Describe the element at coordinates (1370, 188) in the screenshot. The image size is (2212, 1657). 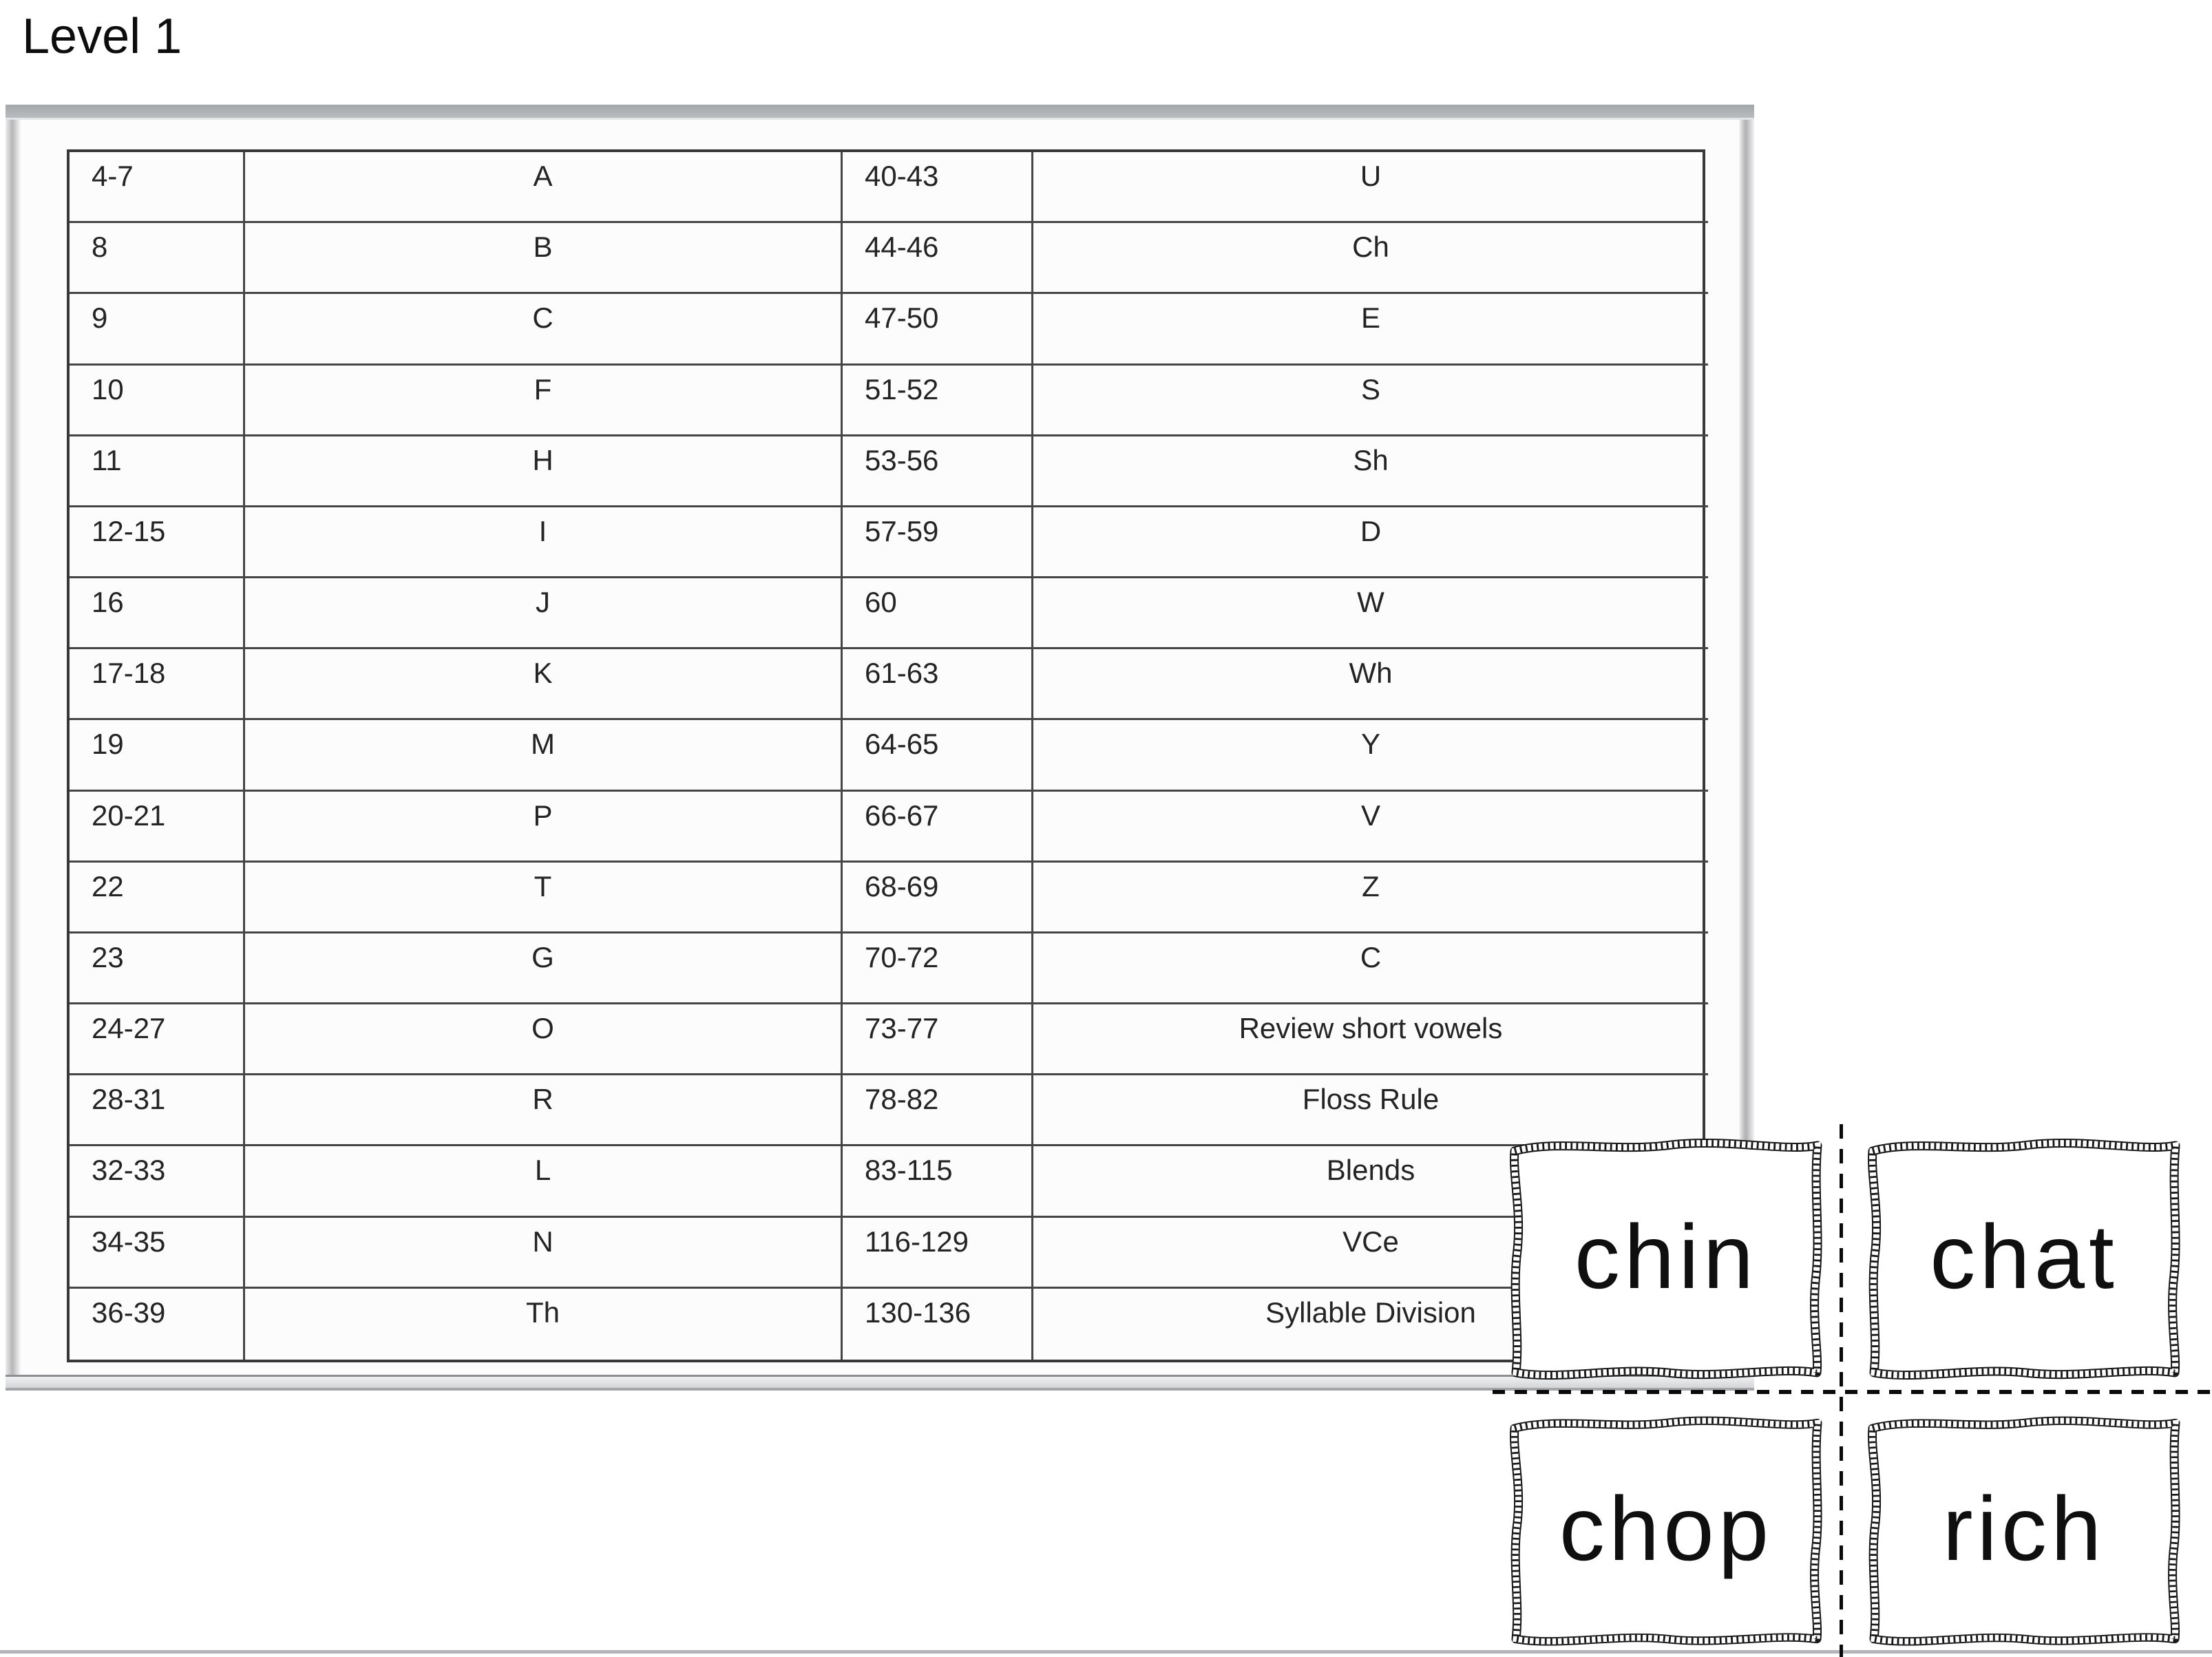
I see `skill-cell: U` at that location.